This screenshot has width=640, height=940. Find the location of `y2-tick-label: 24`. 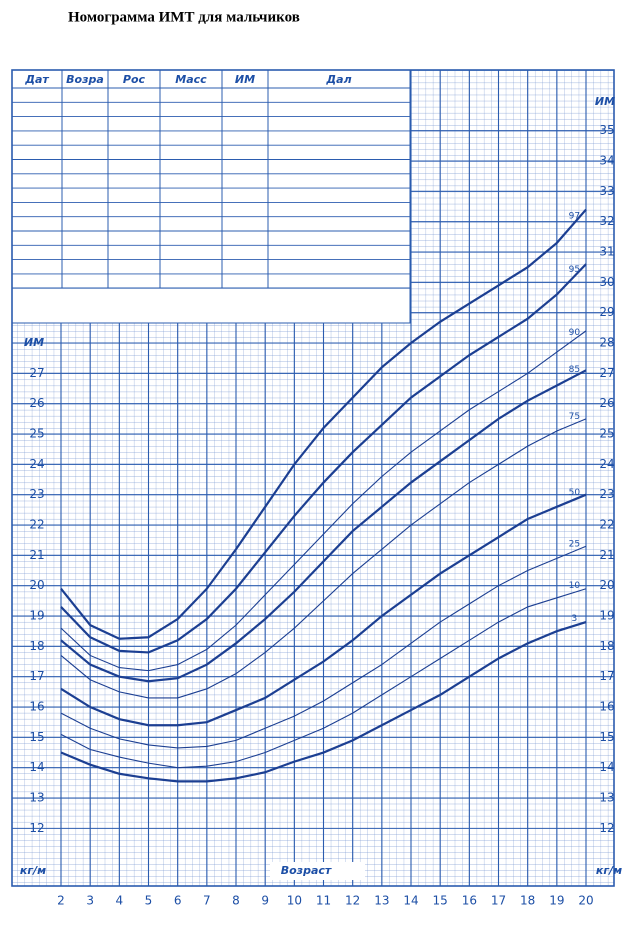

y2-tick-label: 24 is located at coordinates (606, 464).